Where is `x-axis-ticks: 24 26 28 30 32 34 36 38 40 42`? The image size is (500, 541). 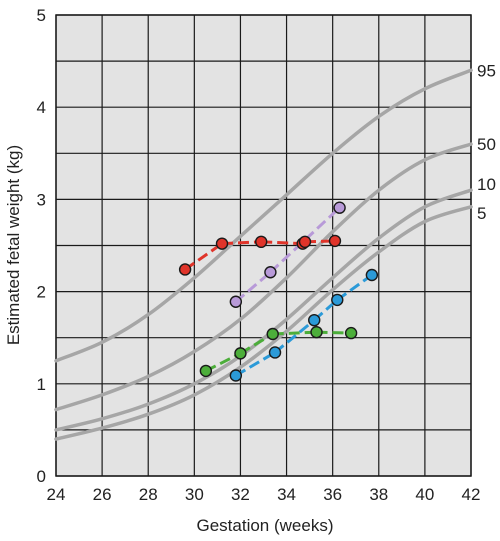
x-axis-ticks: 24 26 28 30 32 34 36 38 40 42 is located at coordinates (264, 494).